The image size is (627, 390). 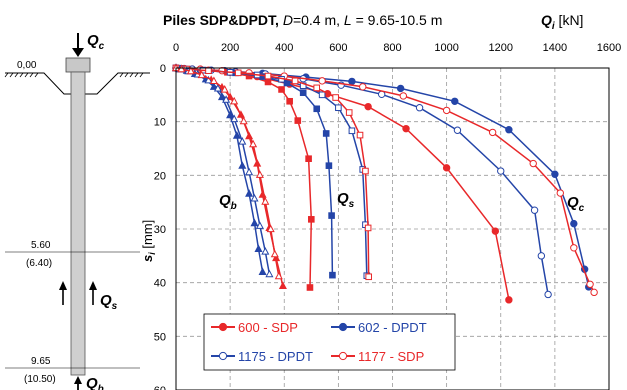 I want to click on depth-toe-label: 9.65, so click(x=41, y=361).